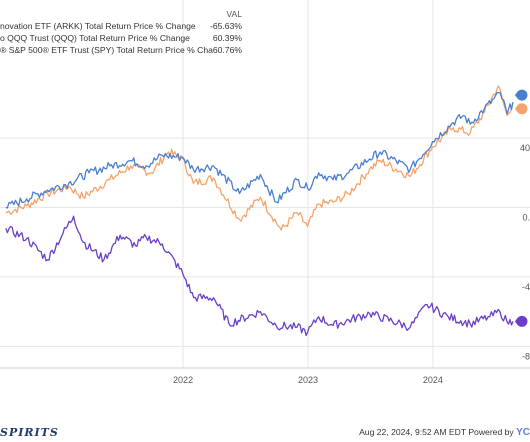 The width and height of the screenshot is (530, 442). Describe the element at coordinates (308, 380) in the screenshot. I see `x-tick-label-1: 2023` at that location.